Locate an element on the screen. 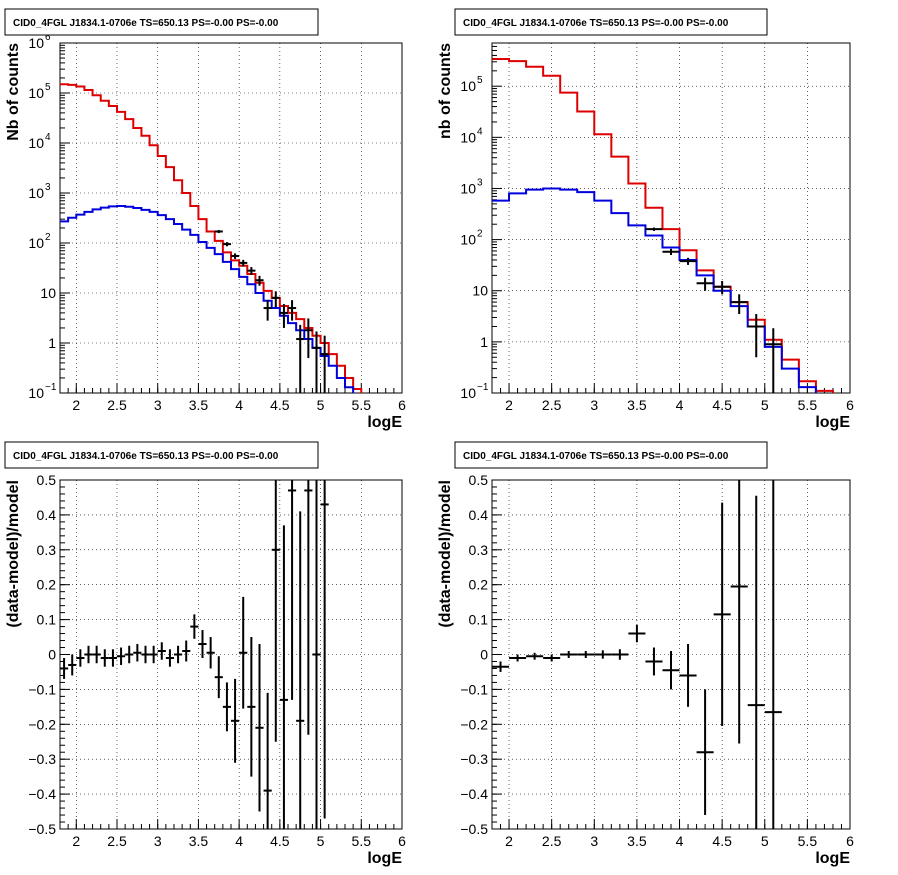 The width and height of the screenshot is (898, 875). model-total-histogram is located at coordinates (211, 238).